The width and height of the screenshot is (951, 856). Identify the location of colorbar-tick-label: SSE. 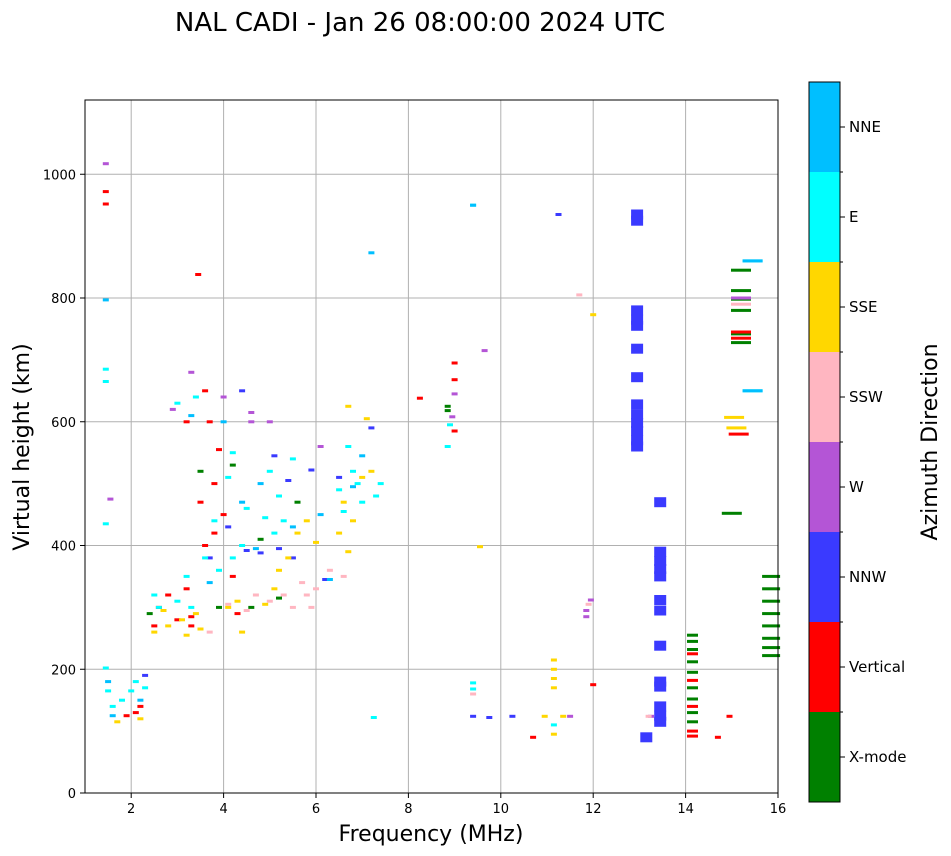
(863, 307).